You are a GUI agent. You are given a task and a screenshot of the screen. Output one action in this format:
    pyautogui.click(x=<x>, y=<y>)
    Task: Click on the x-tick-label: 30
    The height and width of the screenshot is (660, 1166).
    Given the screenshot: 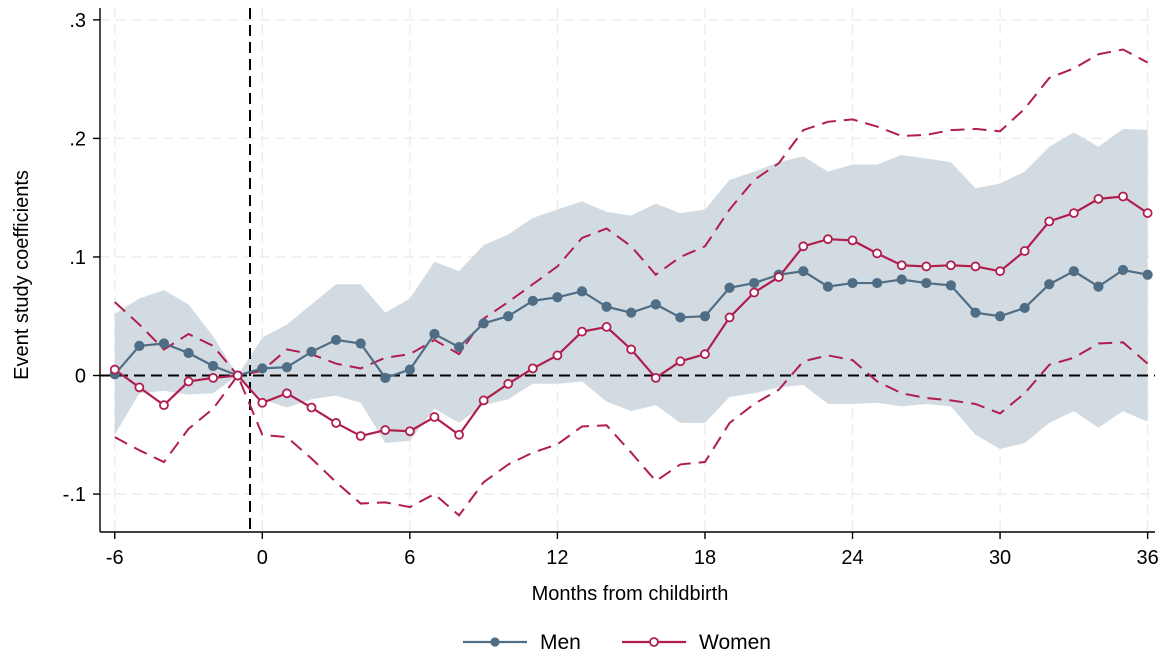 What is the action you would take?
    pyautogui.click(x=1000, y=558)
    